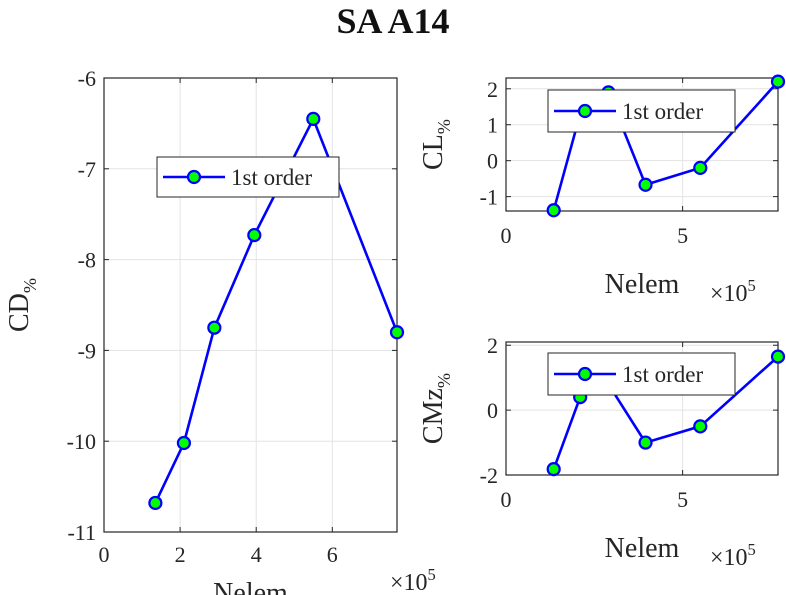 Image resolution: width=786 pixels, height=595 pixels. I want to click on x-tick-label: 2, so click(180, 554).